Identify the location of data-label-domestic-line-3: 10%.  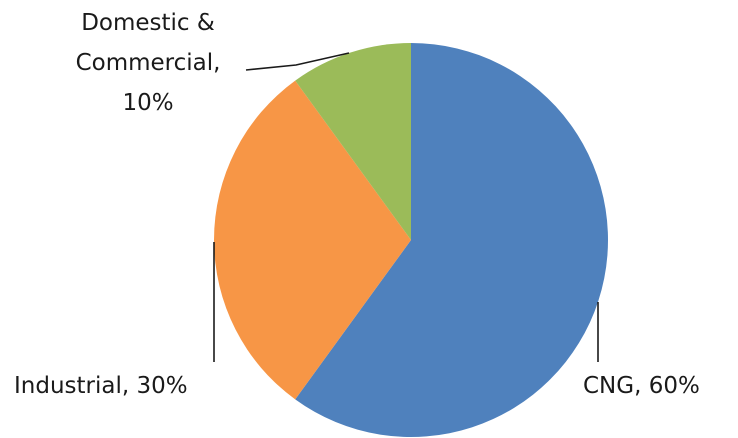
(147, 103).